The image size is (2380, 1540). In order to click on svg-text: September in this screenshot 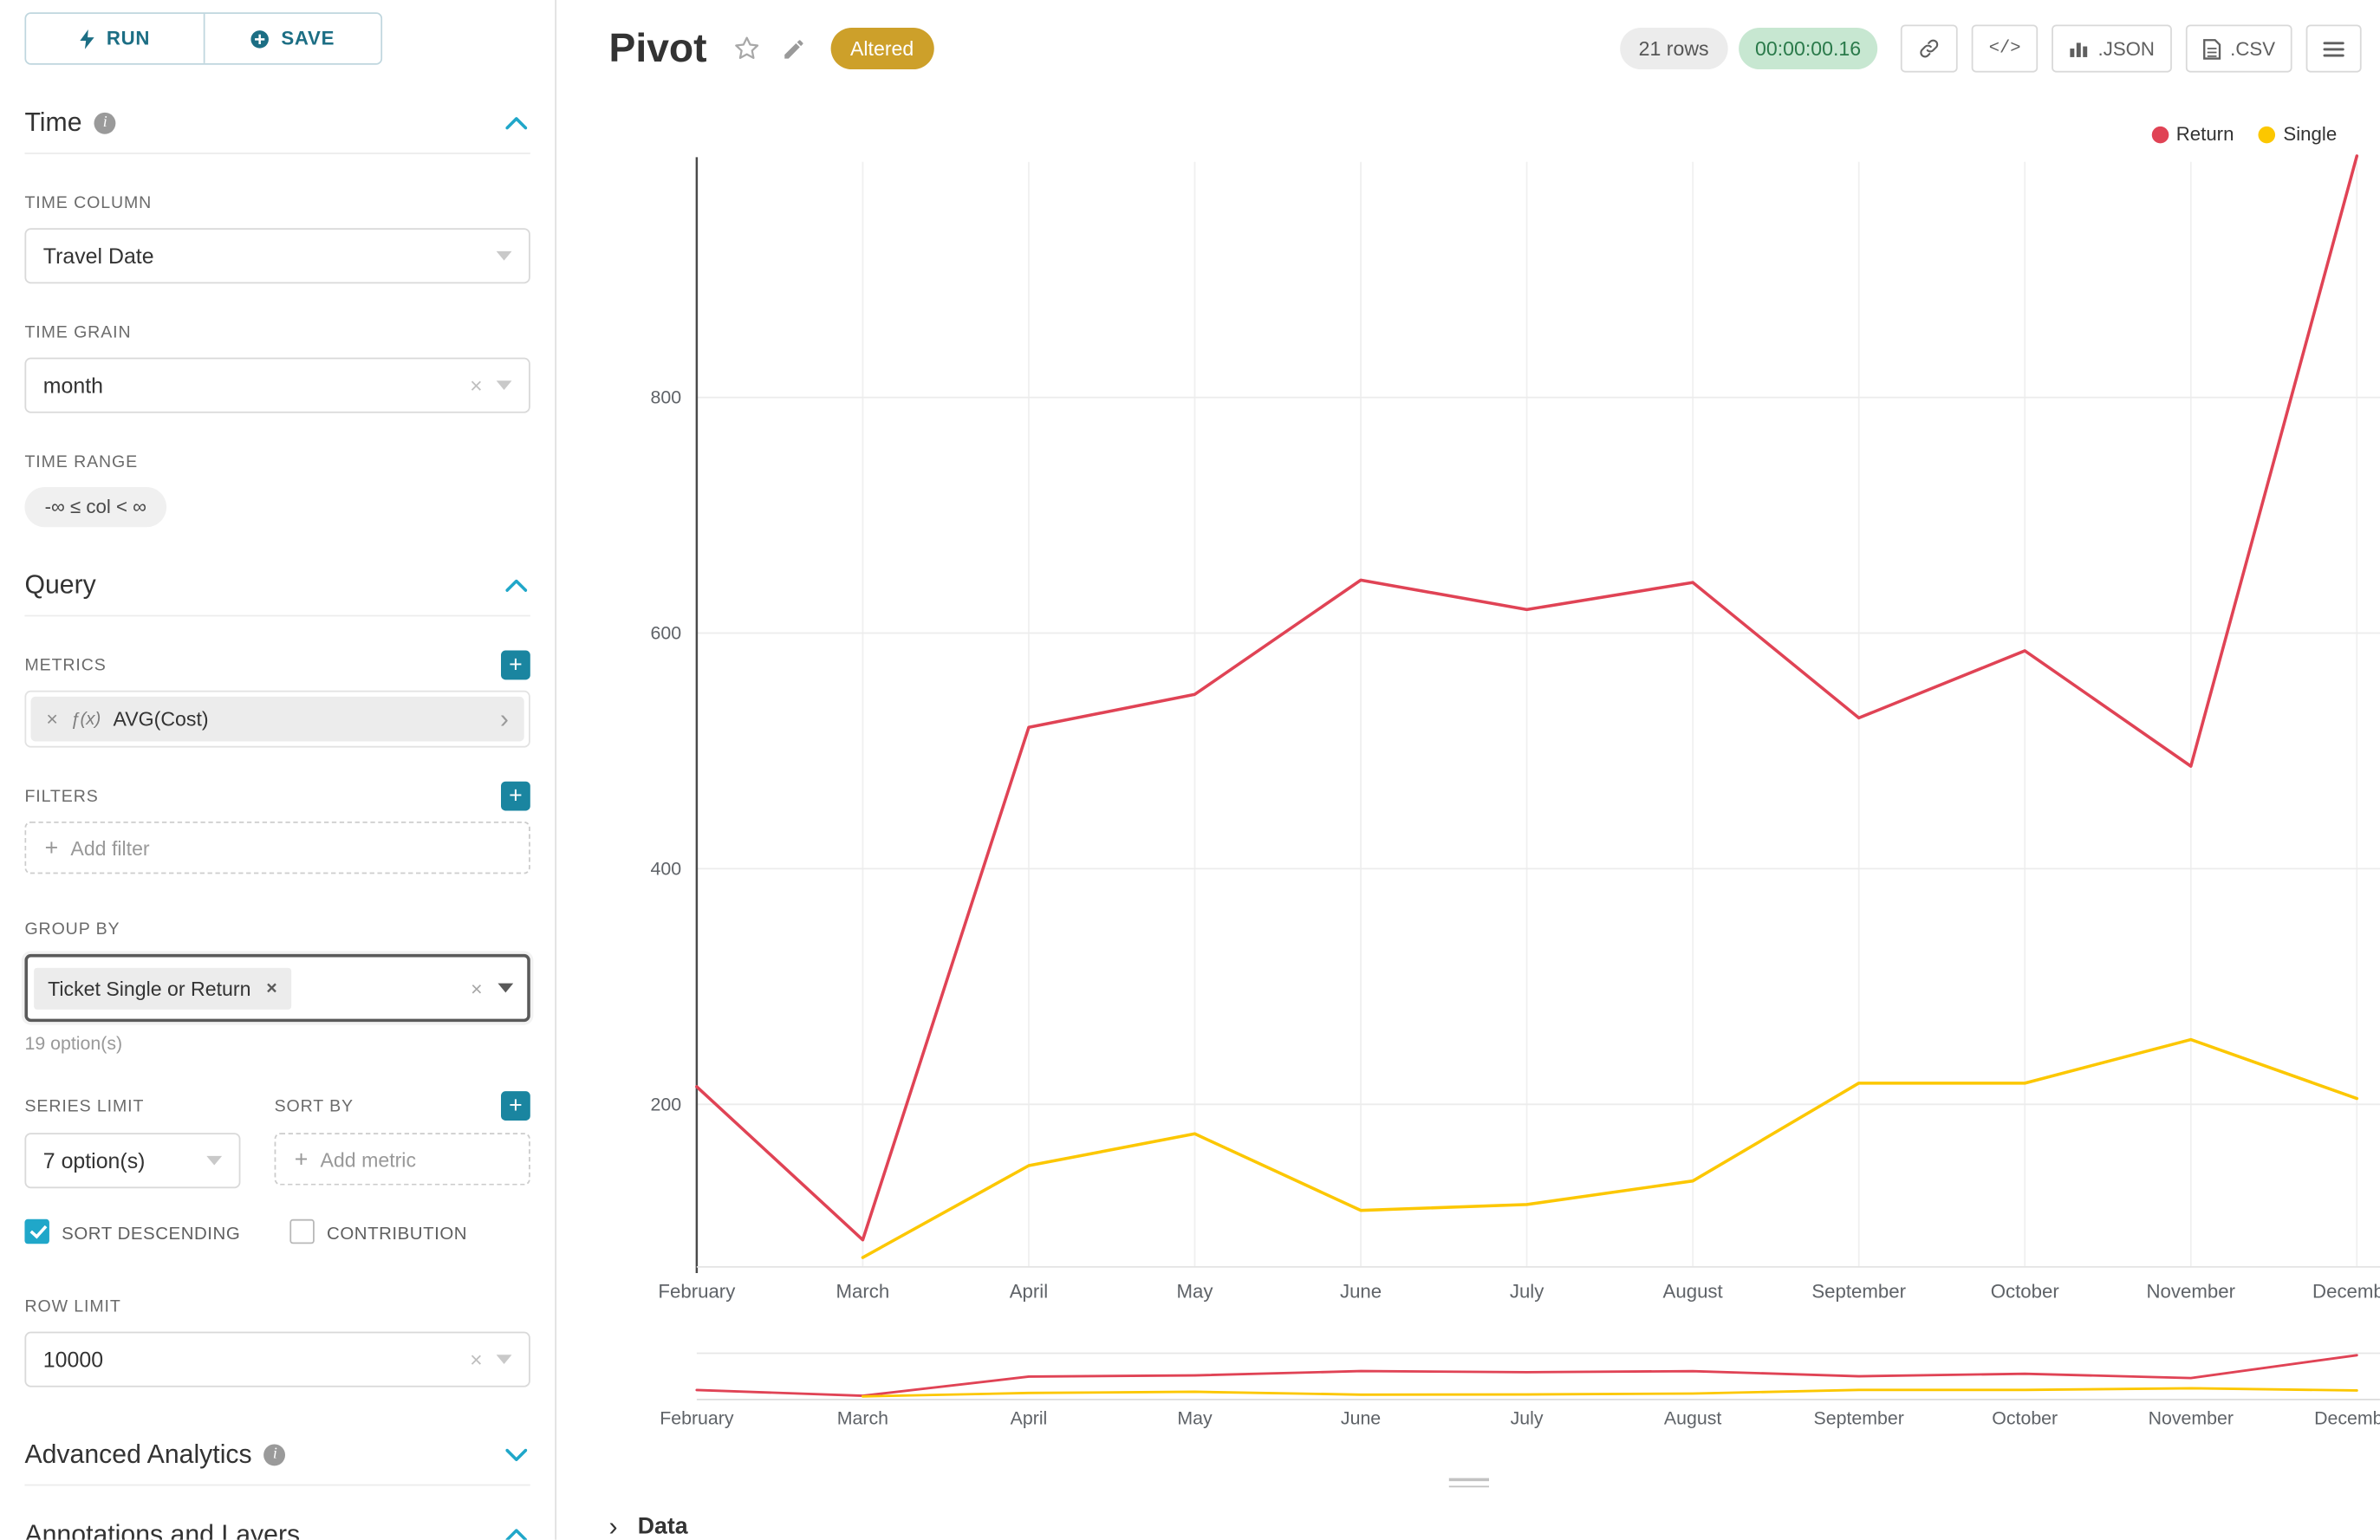, I will do `click(1859, 1418)`.